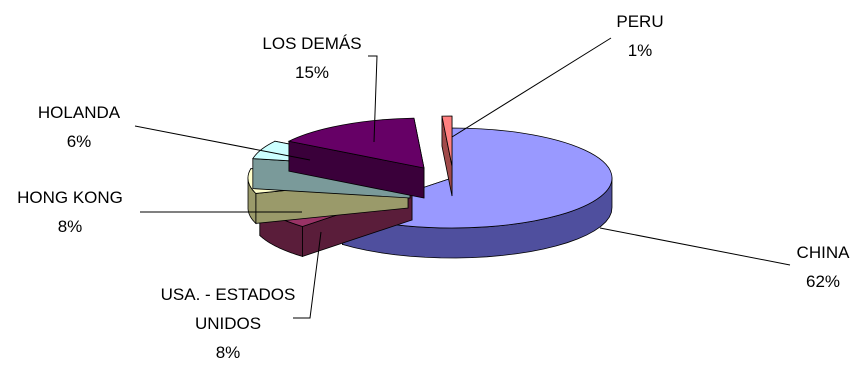 The image size is (864, 367). Describe the element at coordinates (70, 197) in the screenshot. I see `slice-name: HONG KONG` at that location.